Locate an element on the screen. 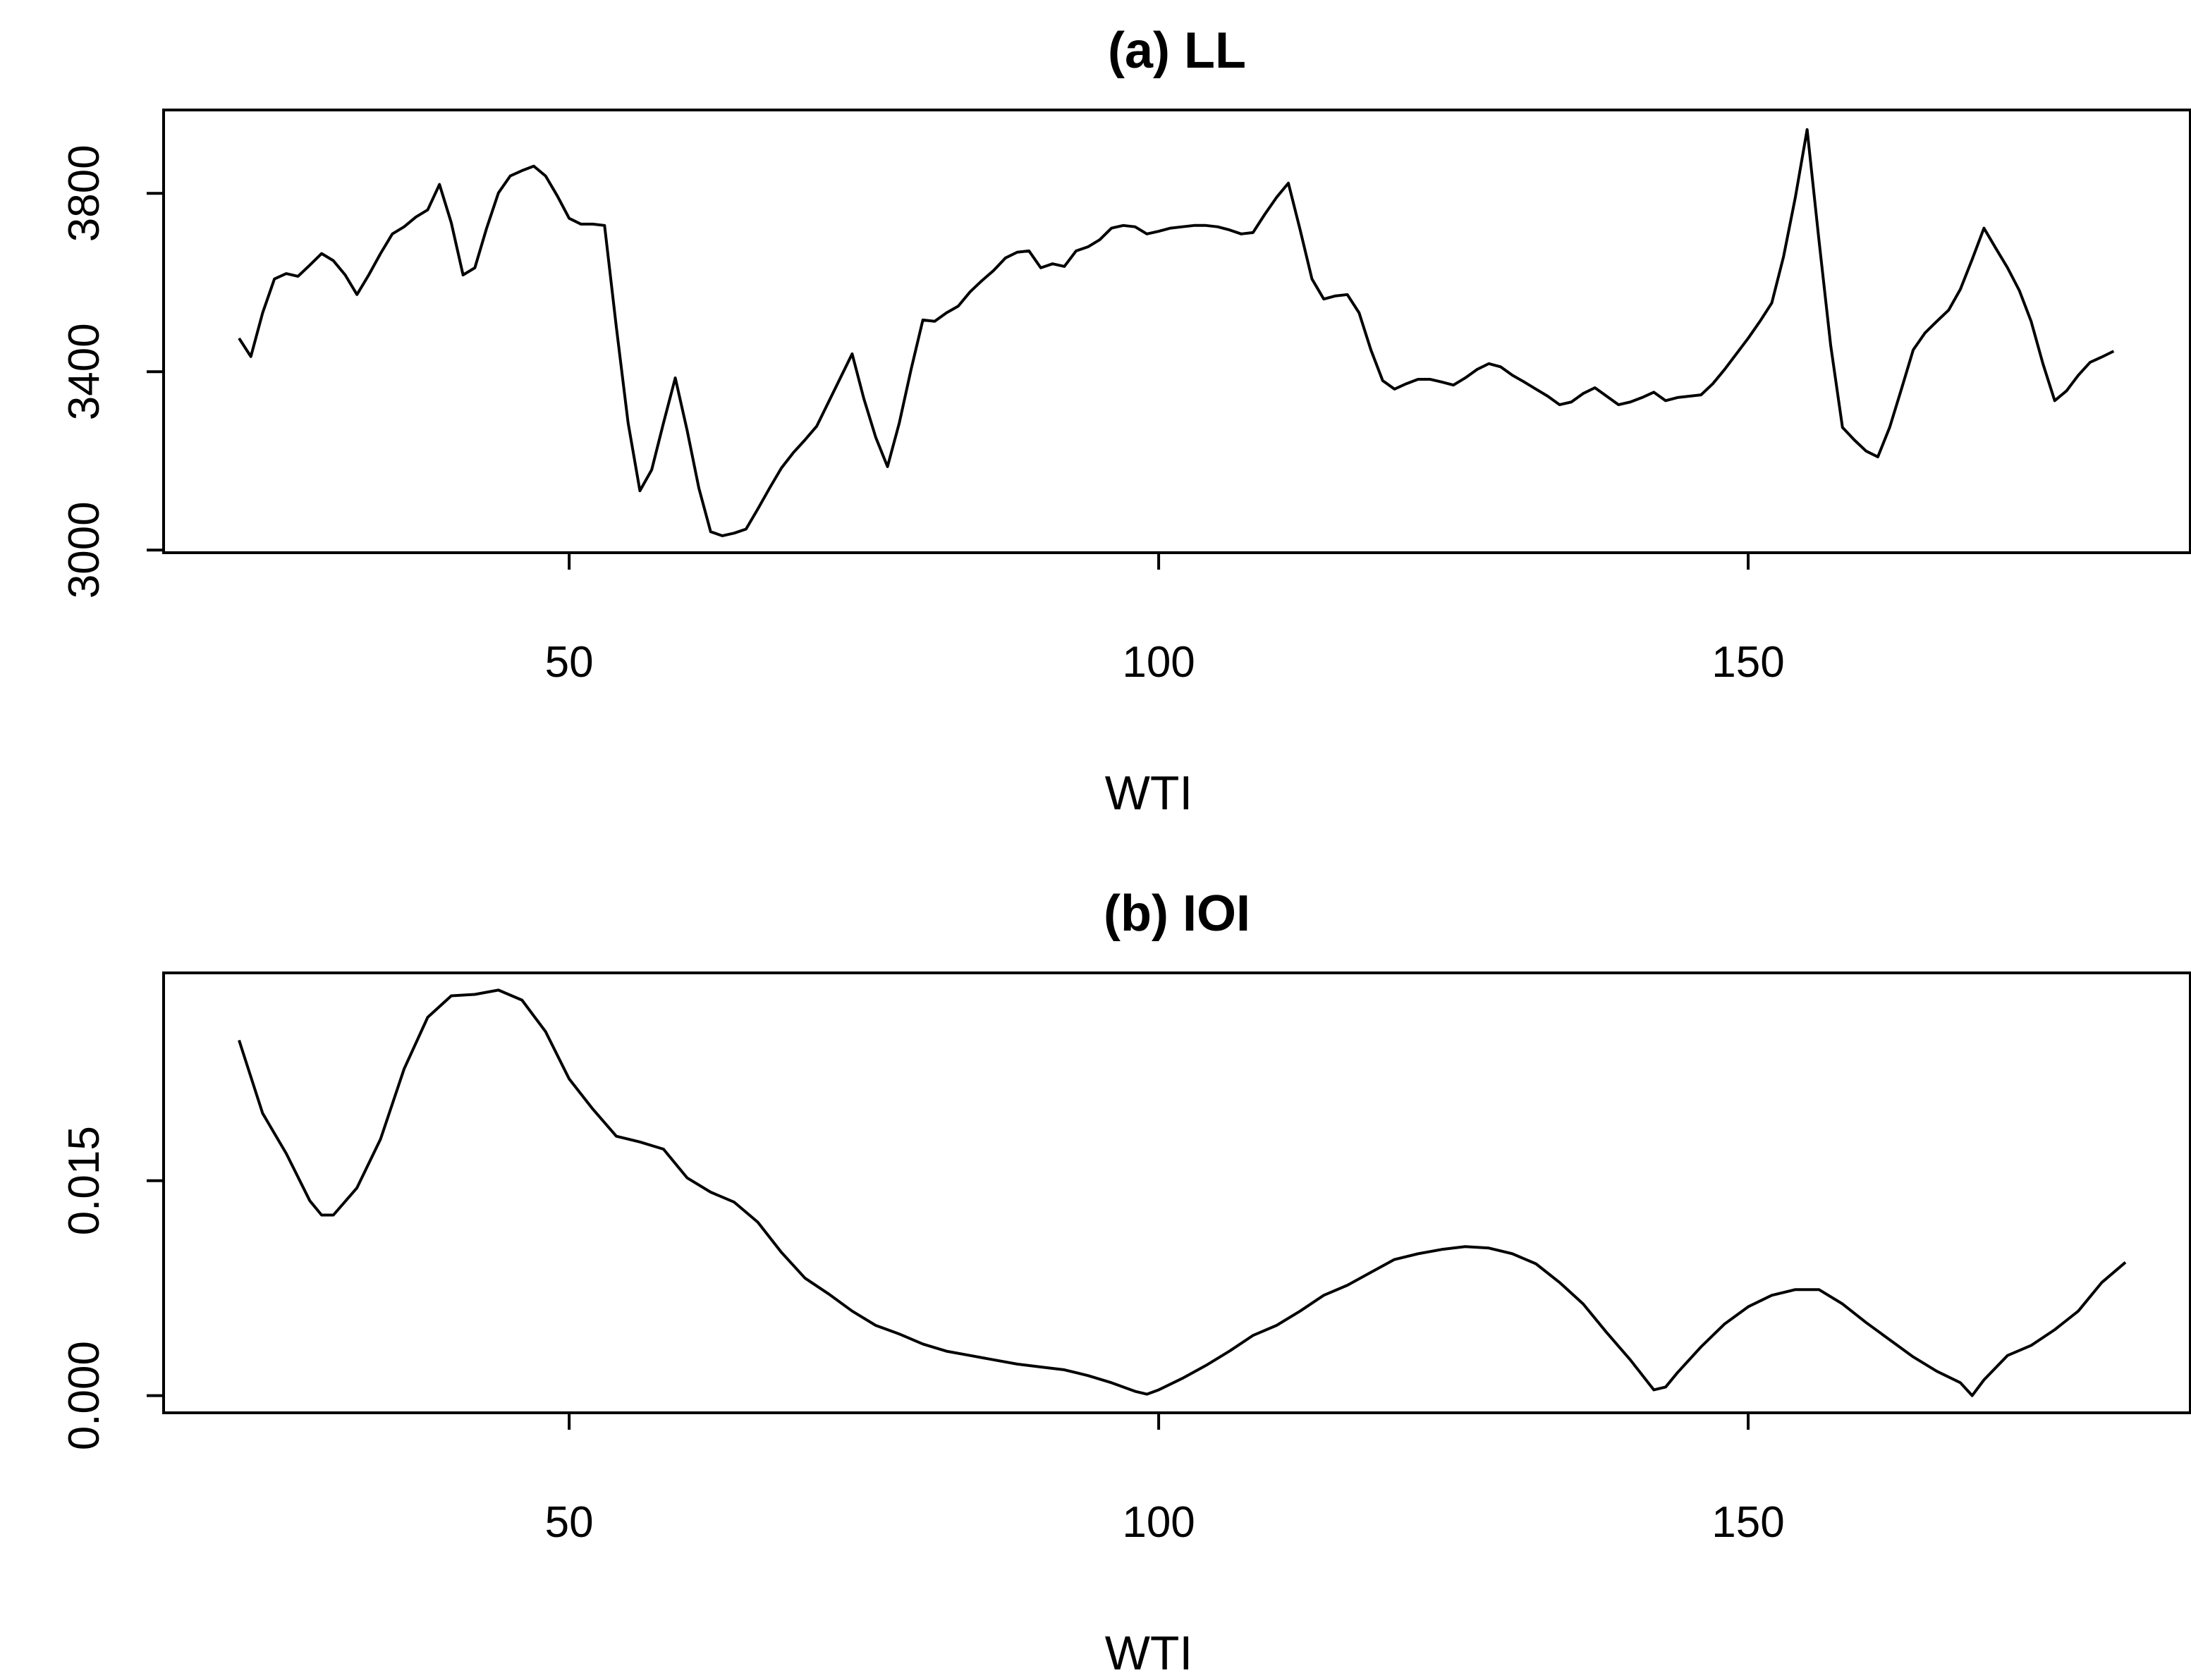 The width and height of the screenshot is (2191, 1680). y-tick-label: 3400 is located at coordinates (84, 371).